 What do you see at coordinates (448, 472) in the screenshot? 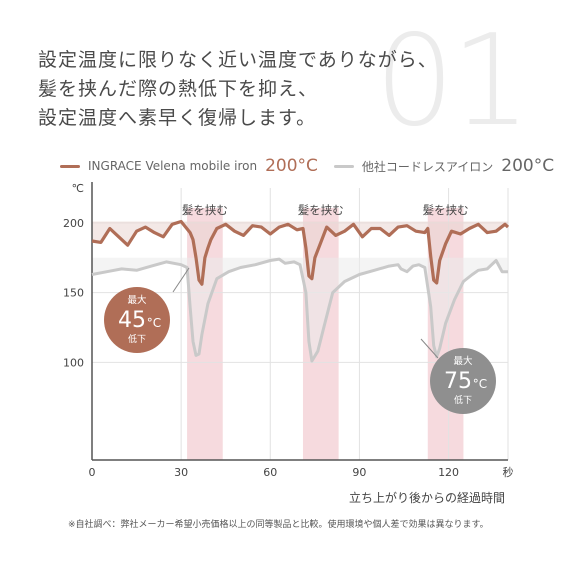
I see `x-tick-label: 120` at bounding box center [448, 472].